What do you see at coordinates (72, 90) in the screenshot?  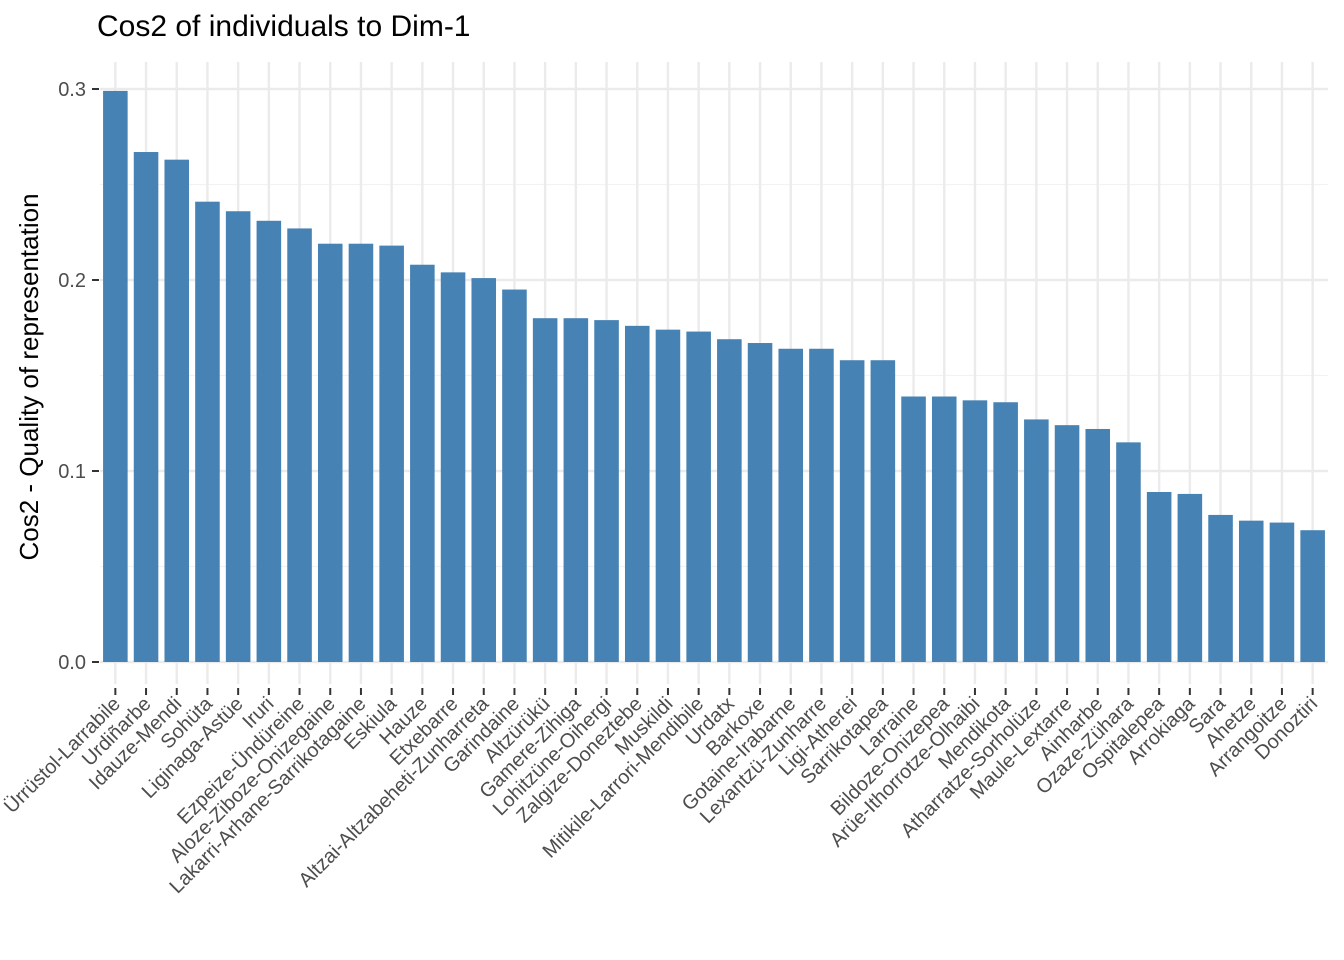 I see `y-tick-label: 0.3` at bounding box center [72, 90].